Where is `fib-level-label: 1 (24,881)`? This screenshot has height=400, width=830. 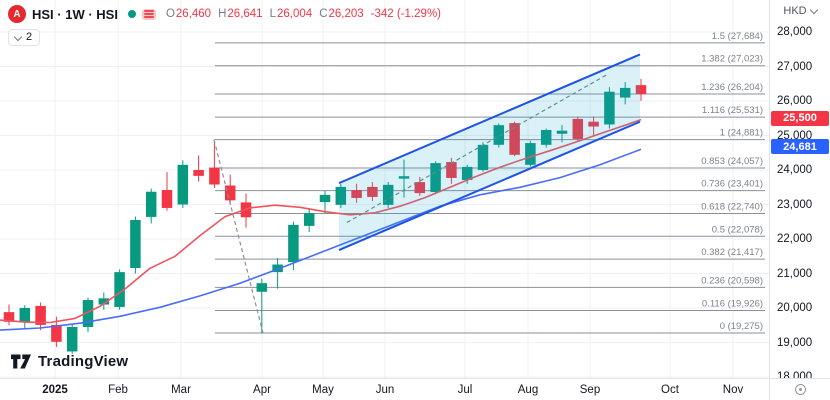
fib-level-label: 1 (24,881) is located at coordinates (741, 133).